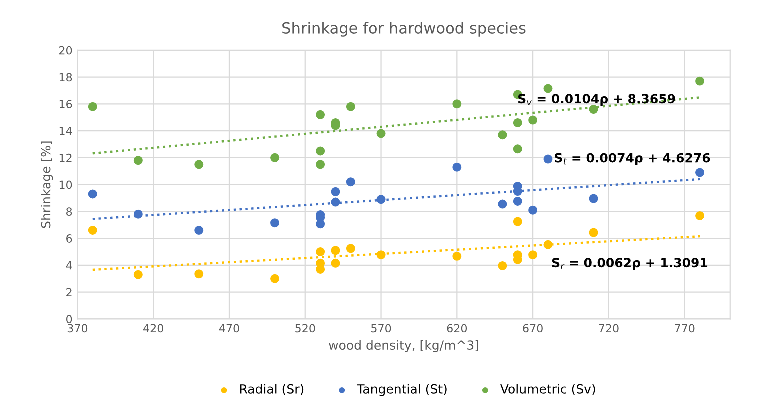  I want to click on x-tick-label: 520, so click(306, 328).